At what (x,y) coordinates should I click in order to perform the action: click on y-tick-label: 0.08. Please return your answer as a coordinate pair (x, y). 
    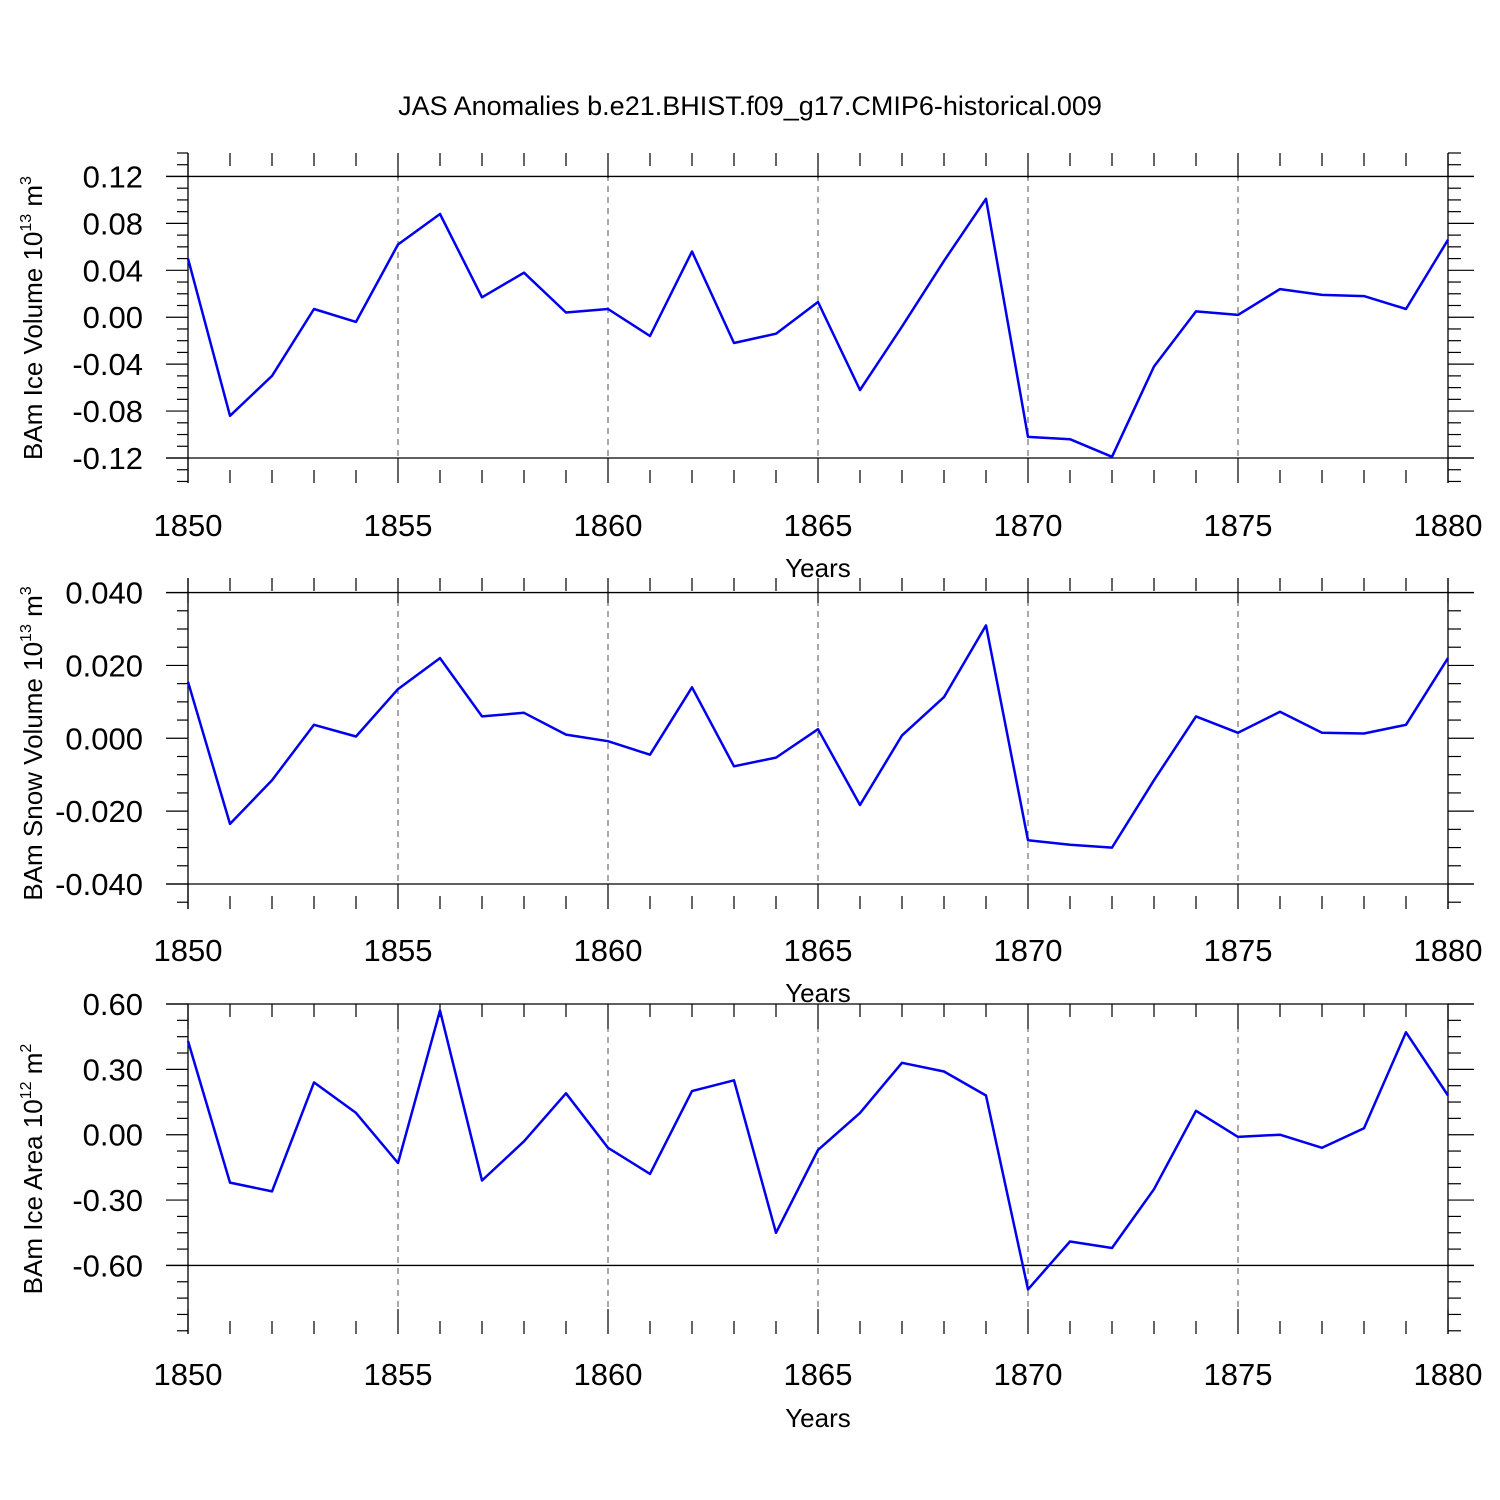
    Looking at the image, I should click on (113, 223).